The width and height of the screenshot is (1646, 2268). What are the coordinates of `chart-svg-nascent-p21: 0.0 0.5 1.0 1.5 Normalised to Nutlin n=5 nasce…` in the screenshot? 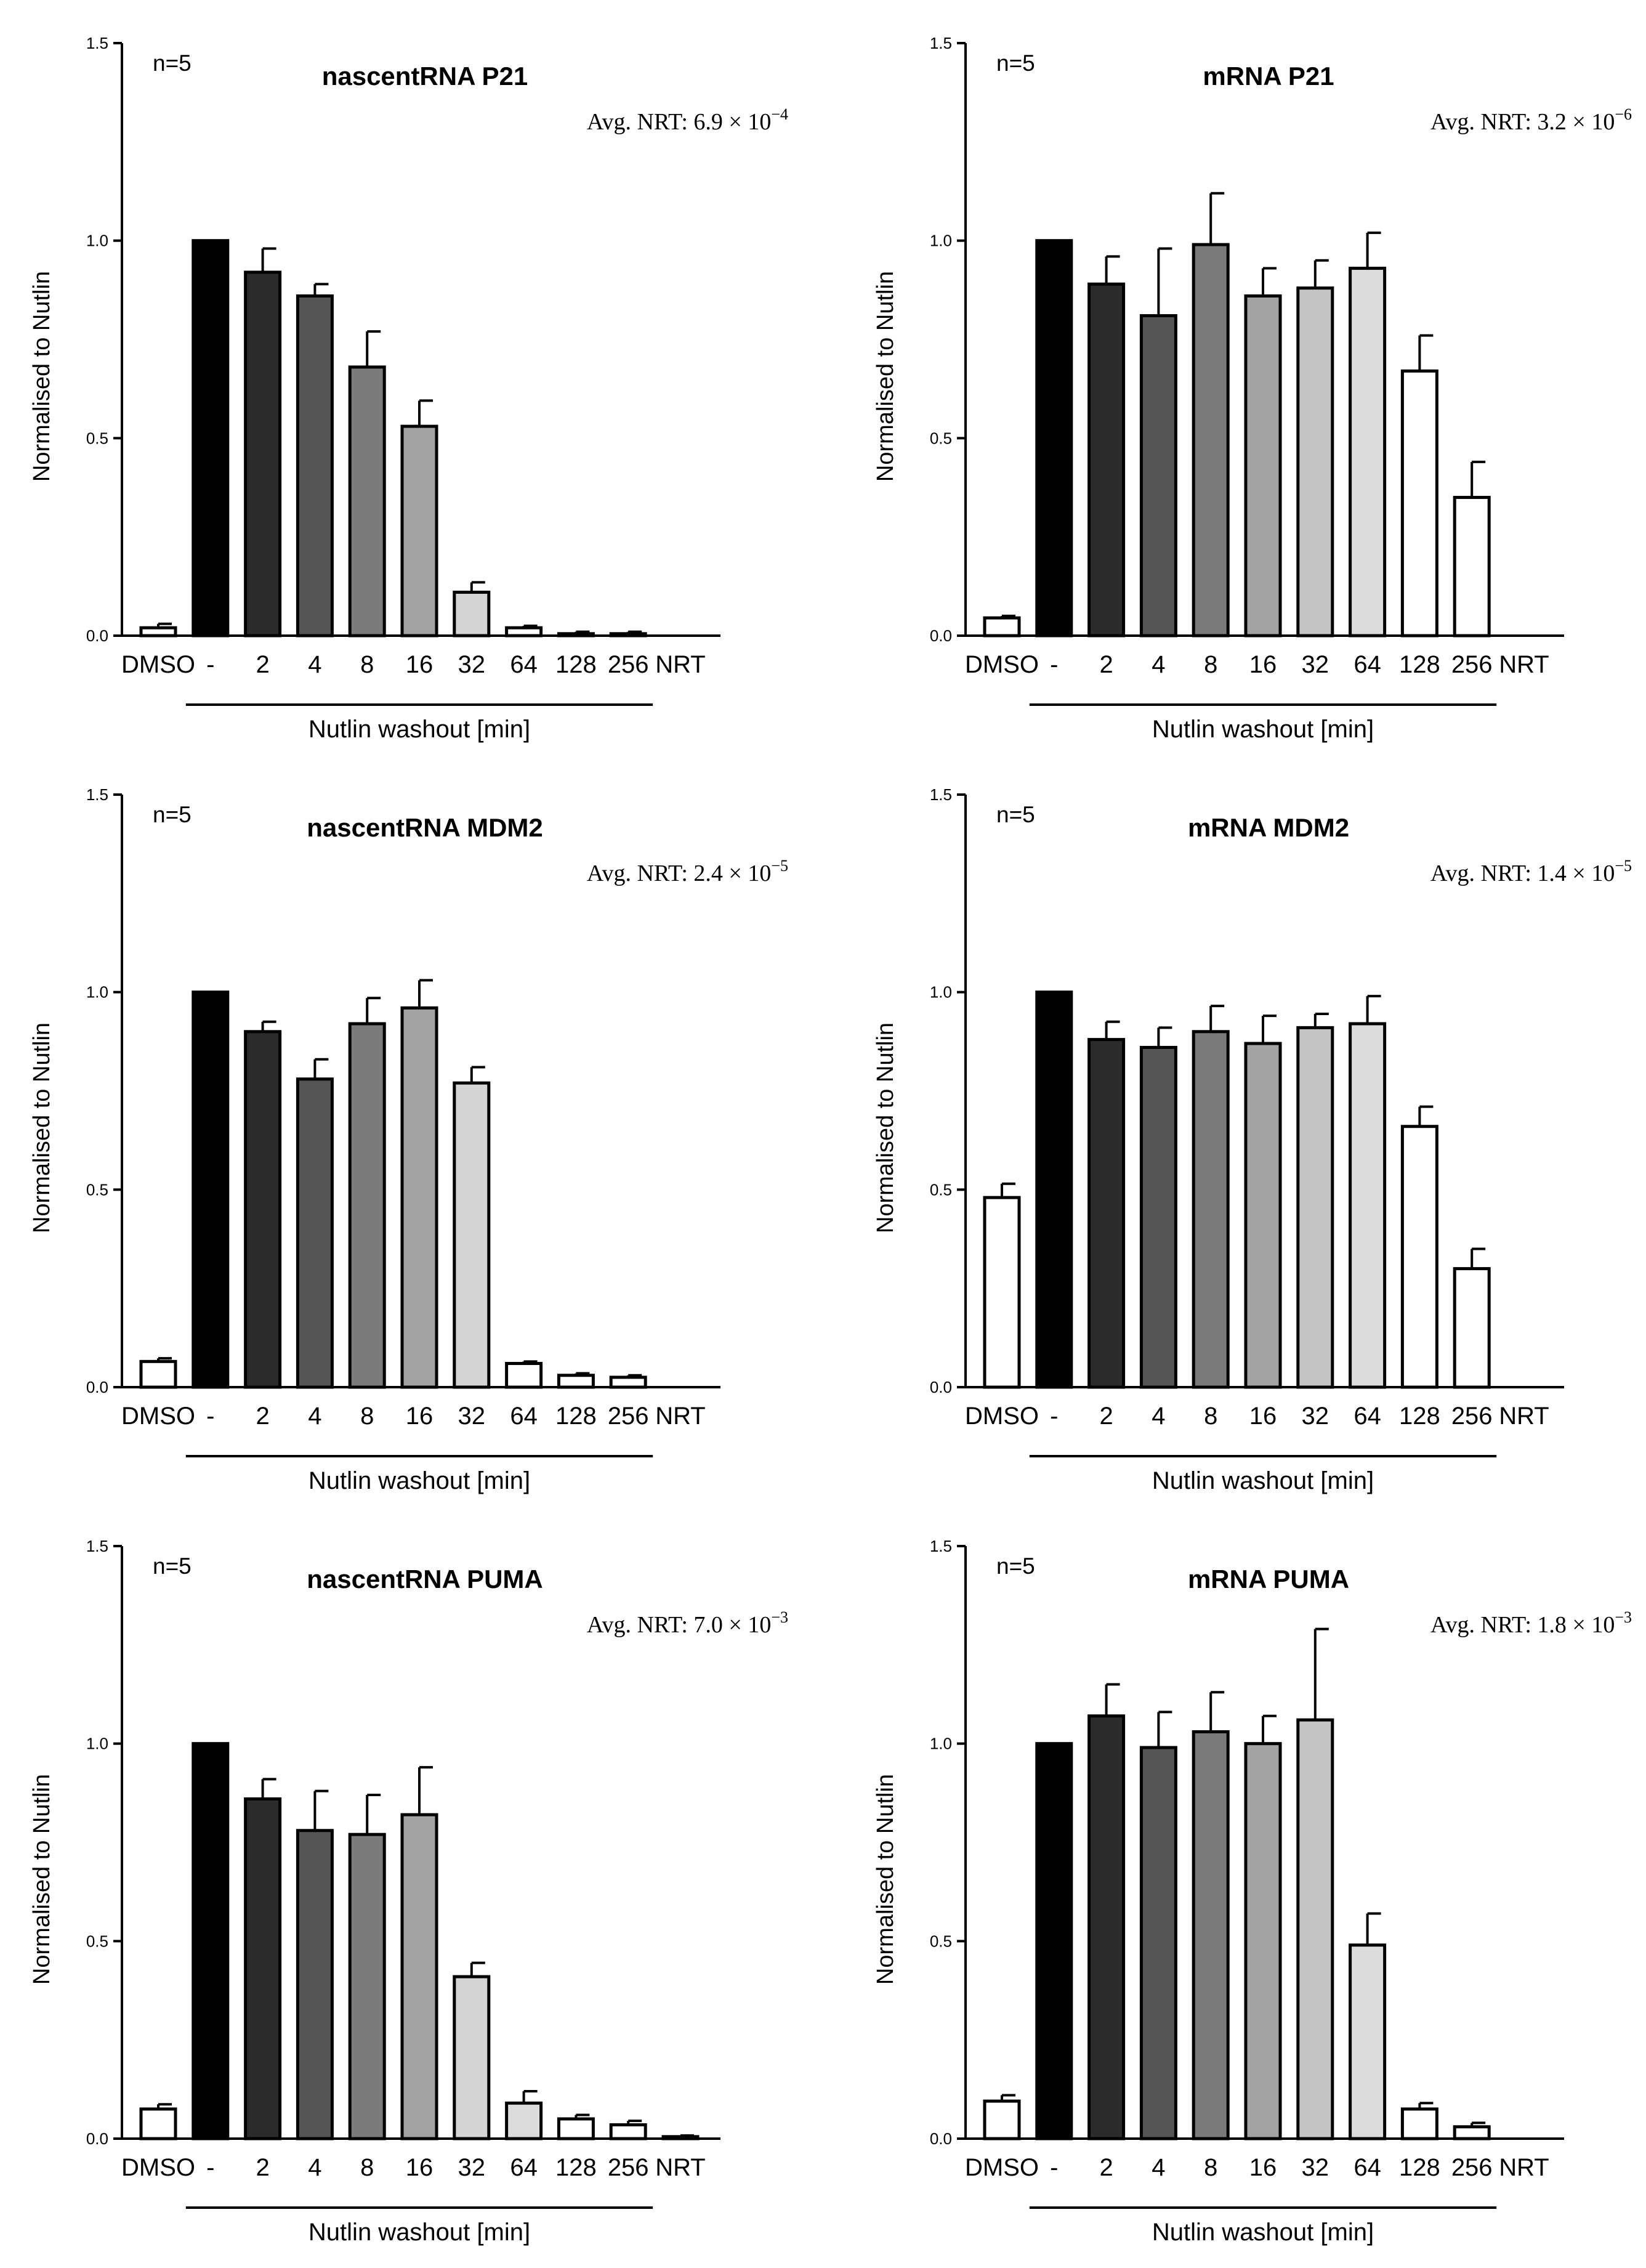 It's located at (408, 389).